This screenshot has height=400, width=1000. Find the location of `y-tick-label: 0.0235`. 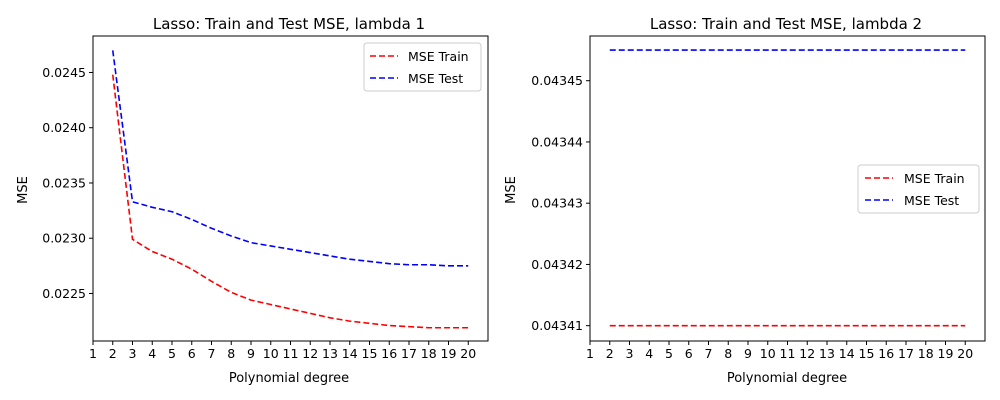

y-tick-label: 0.0235 is located at coordinates (64, 182).